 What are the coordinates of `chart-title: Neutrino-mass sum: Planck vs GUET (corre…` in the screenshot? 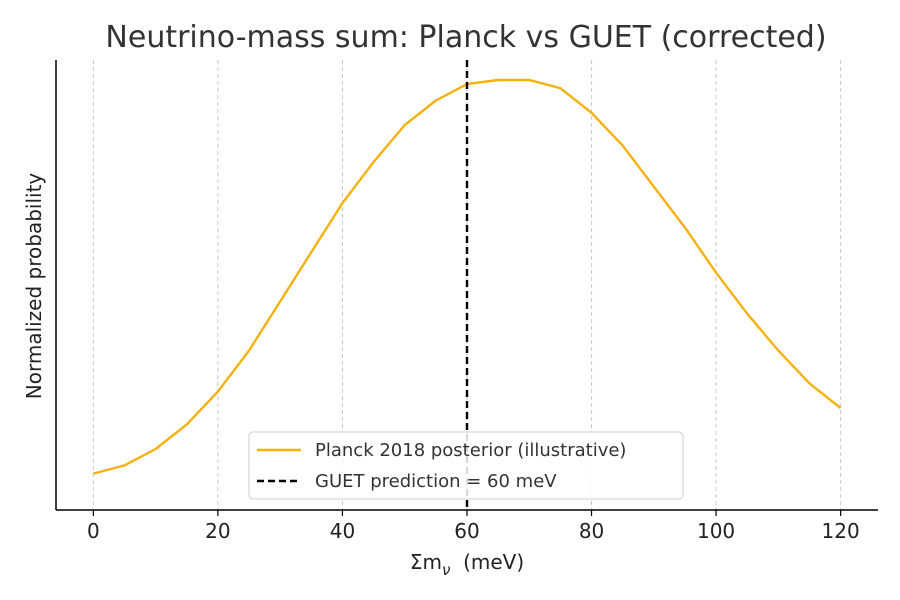 It's located at (465, 37).